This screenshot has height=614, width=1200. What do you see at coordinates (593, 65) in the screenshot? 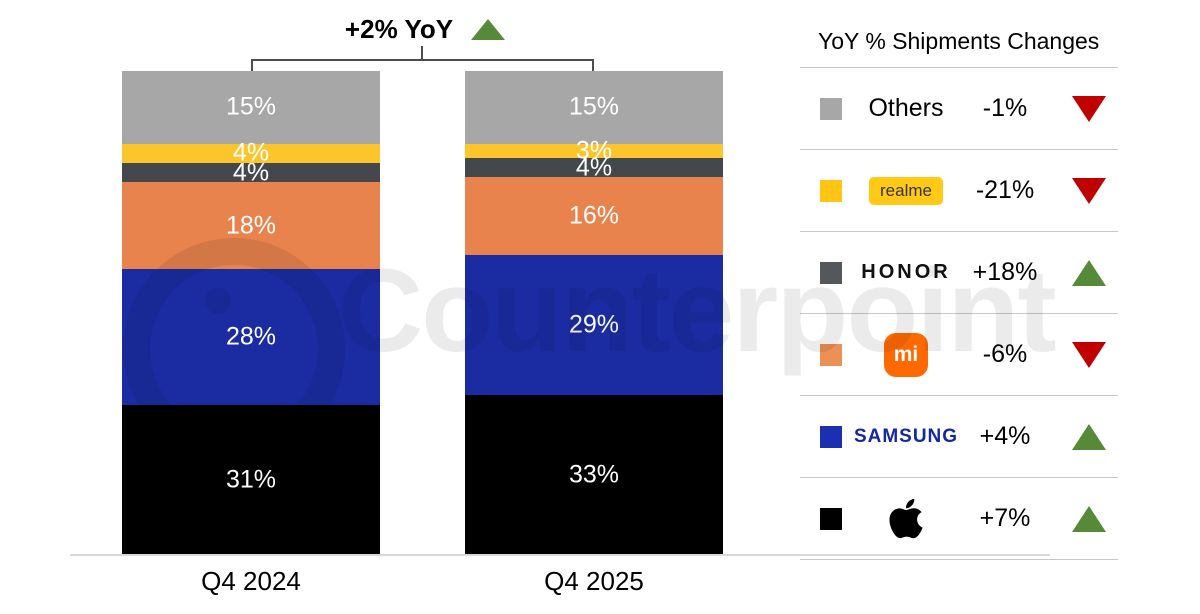
I see `bracket-right-tick` at bounding box center [593, 65].